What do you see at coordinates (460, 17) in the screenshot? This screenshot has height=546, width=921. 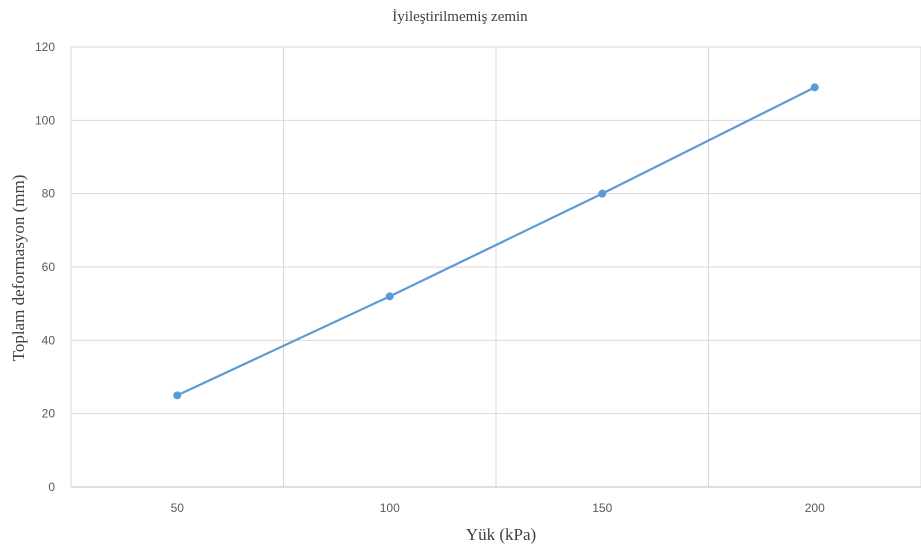 I see `chart-title: İyileştirilmemiş zemin` at bounding box center [460, 17].